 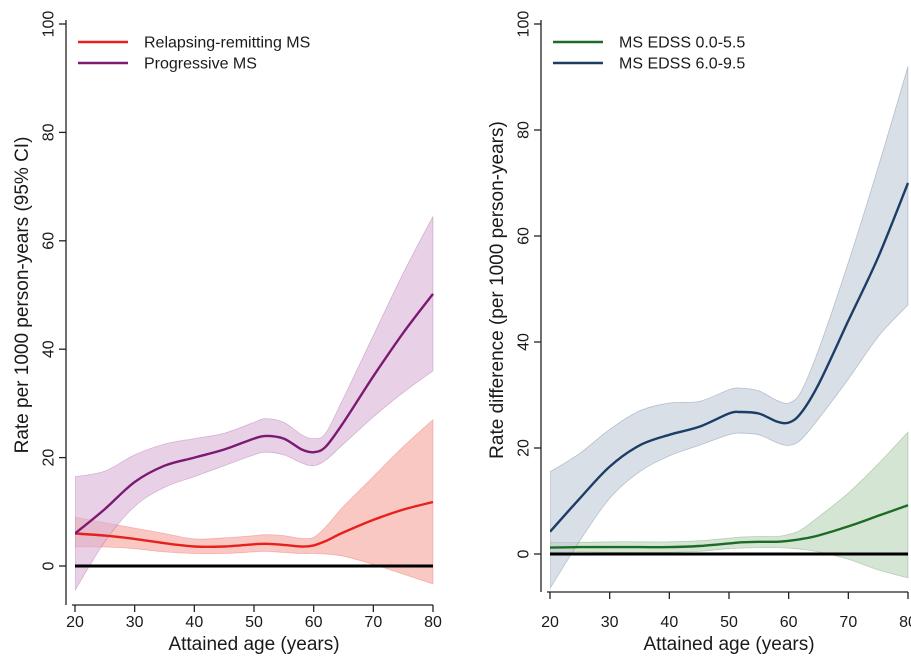 What do you see at coordinates (49, 241) in the screenshot?
I see `y-tick-label: 60` at bounding box center [49, 241].